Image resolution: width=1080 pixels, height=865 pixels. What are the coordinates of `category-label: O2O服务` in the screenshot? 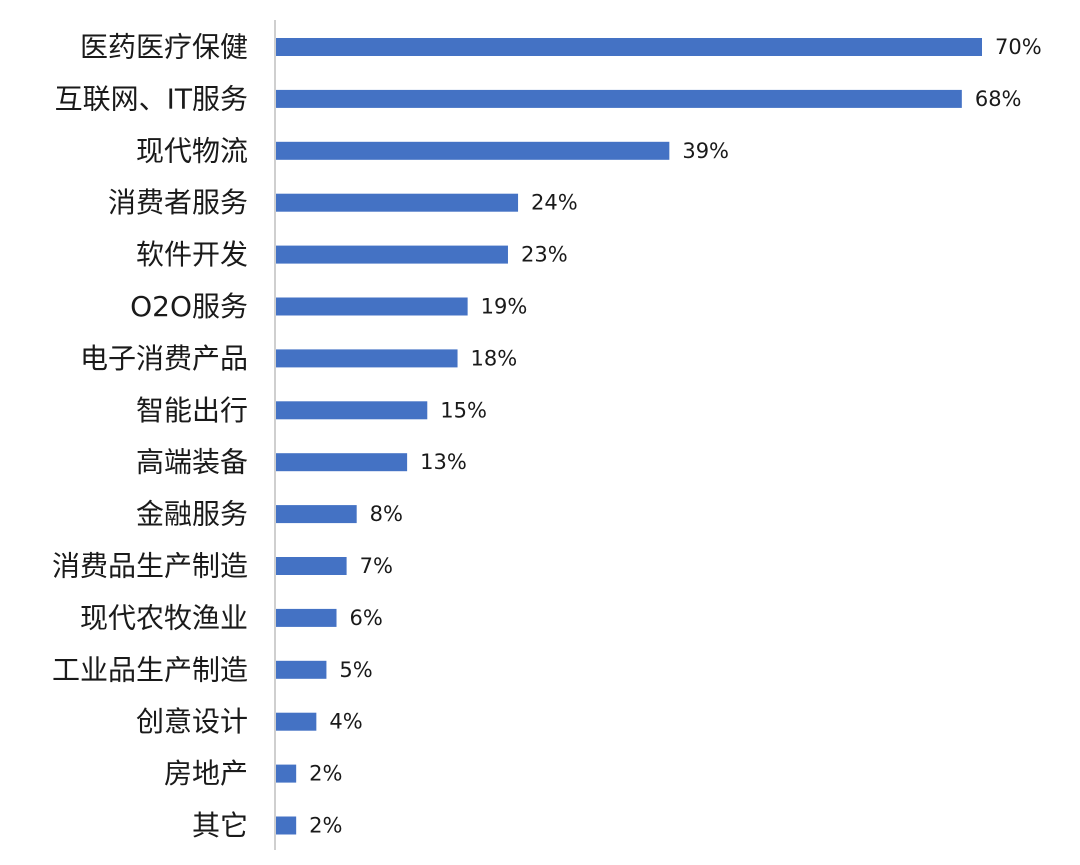 It's located at (189, 306).